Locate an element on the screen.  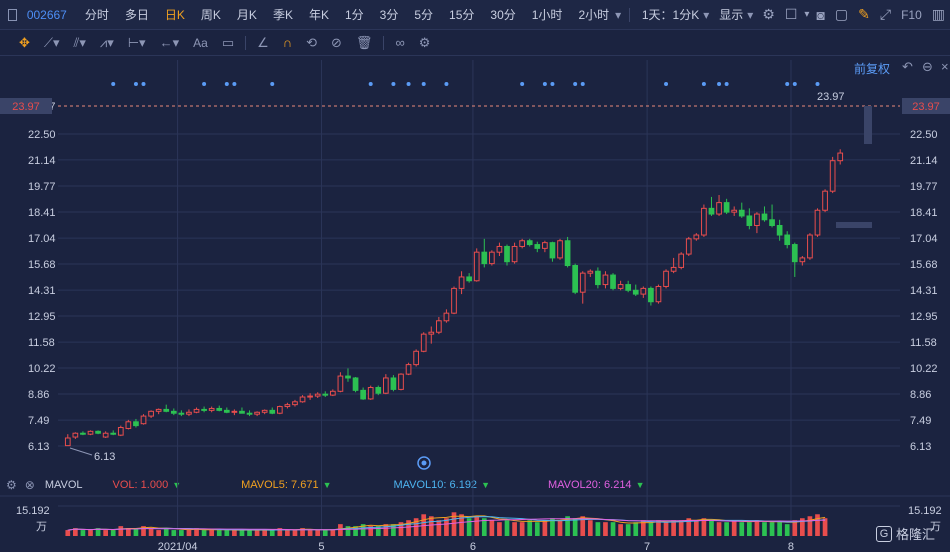
period-tab: 1小时 is located at coordinates (547, 15).